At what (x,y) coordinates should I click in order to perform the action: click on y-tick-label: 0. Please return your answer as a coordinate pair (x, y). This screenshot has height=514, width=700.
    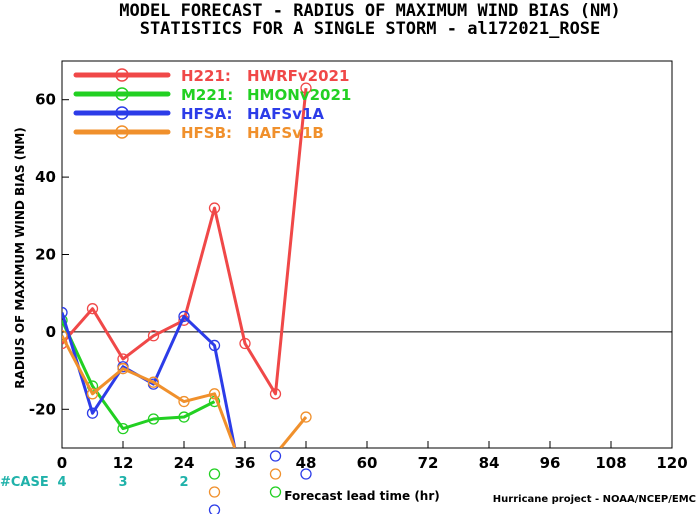
    Looking at the image, I should click on (51, 332).